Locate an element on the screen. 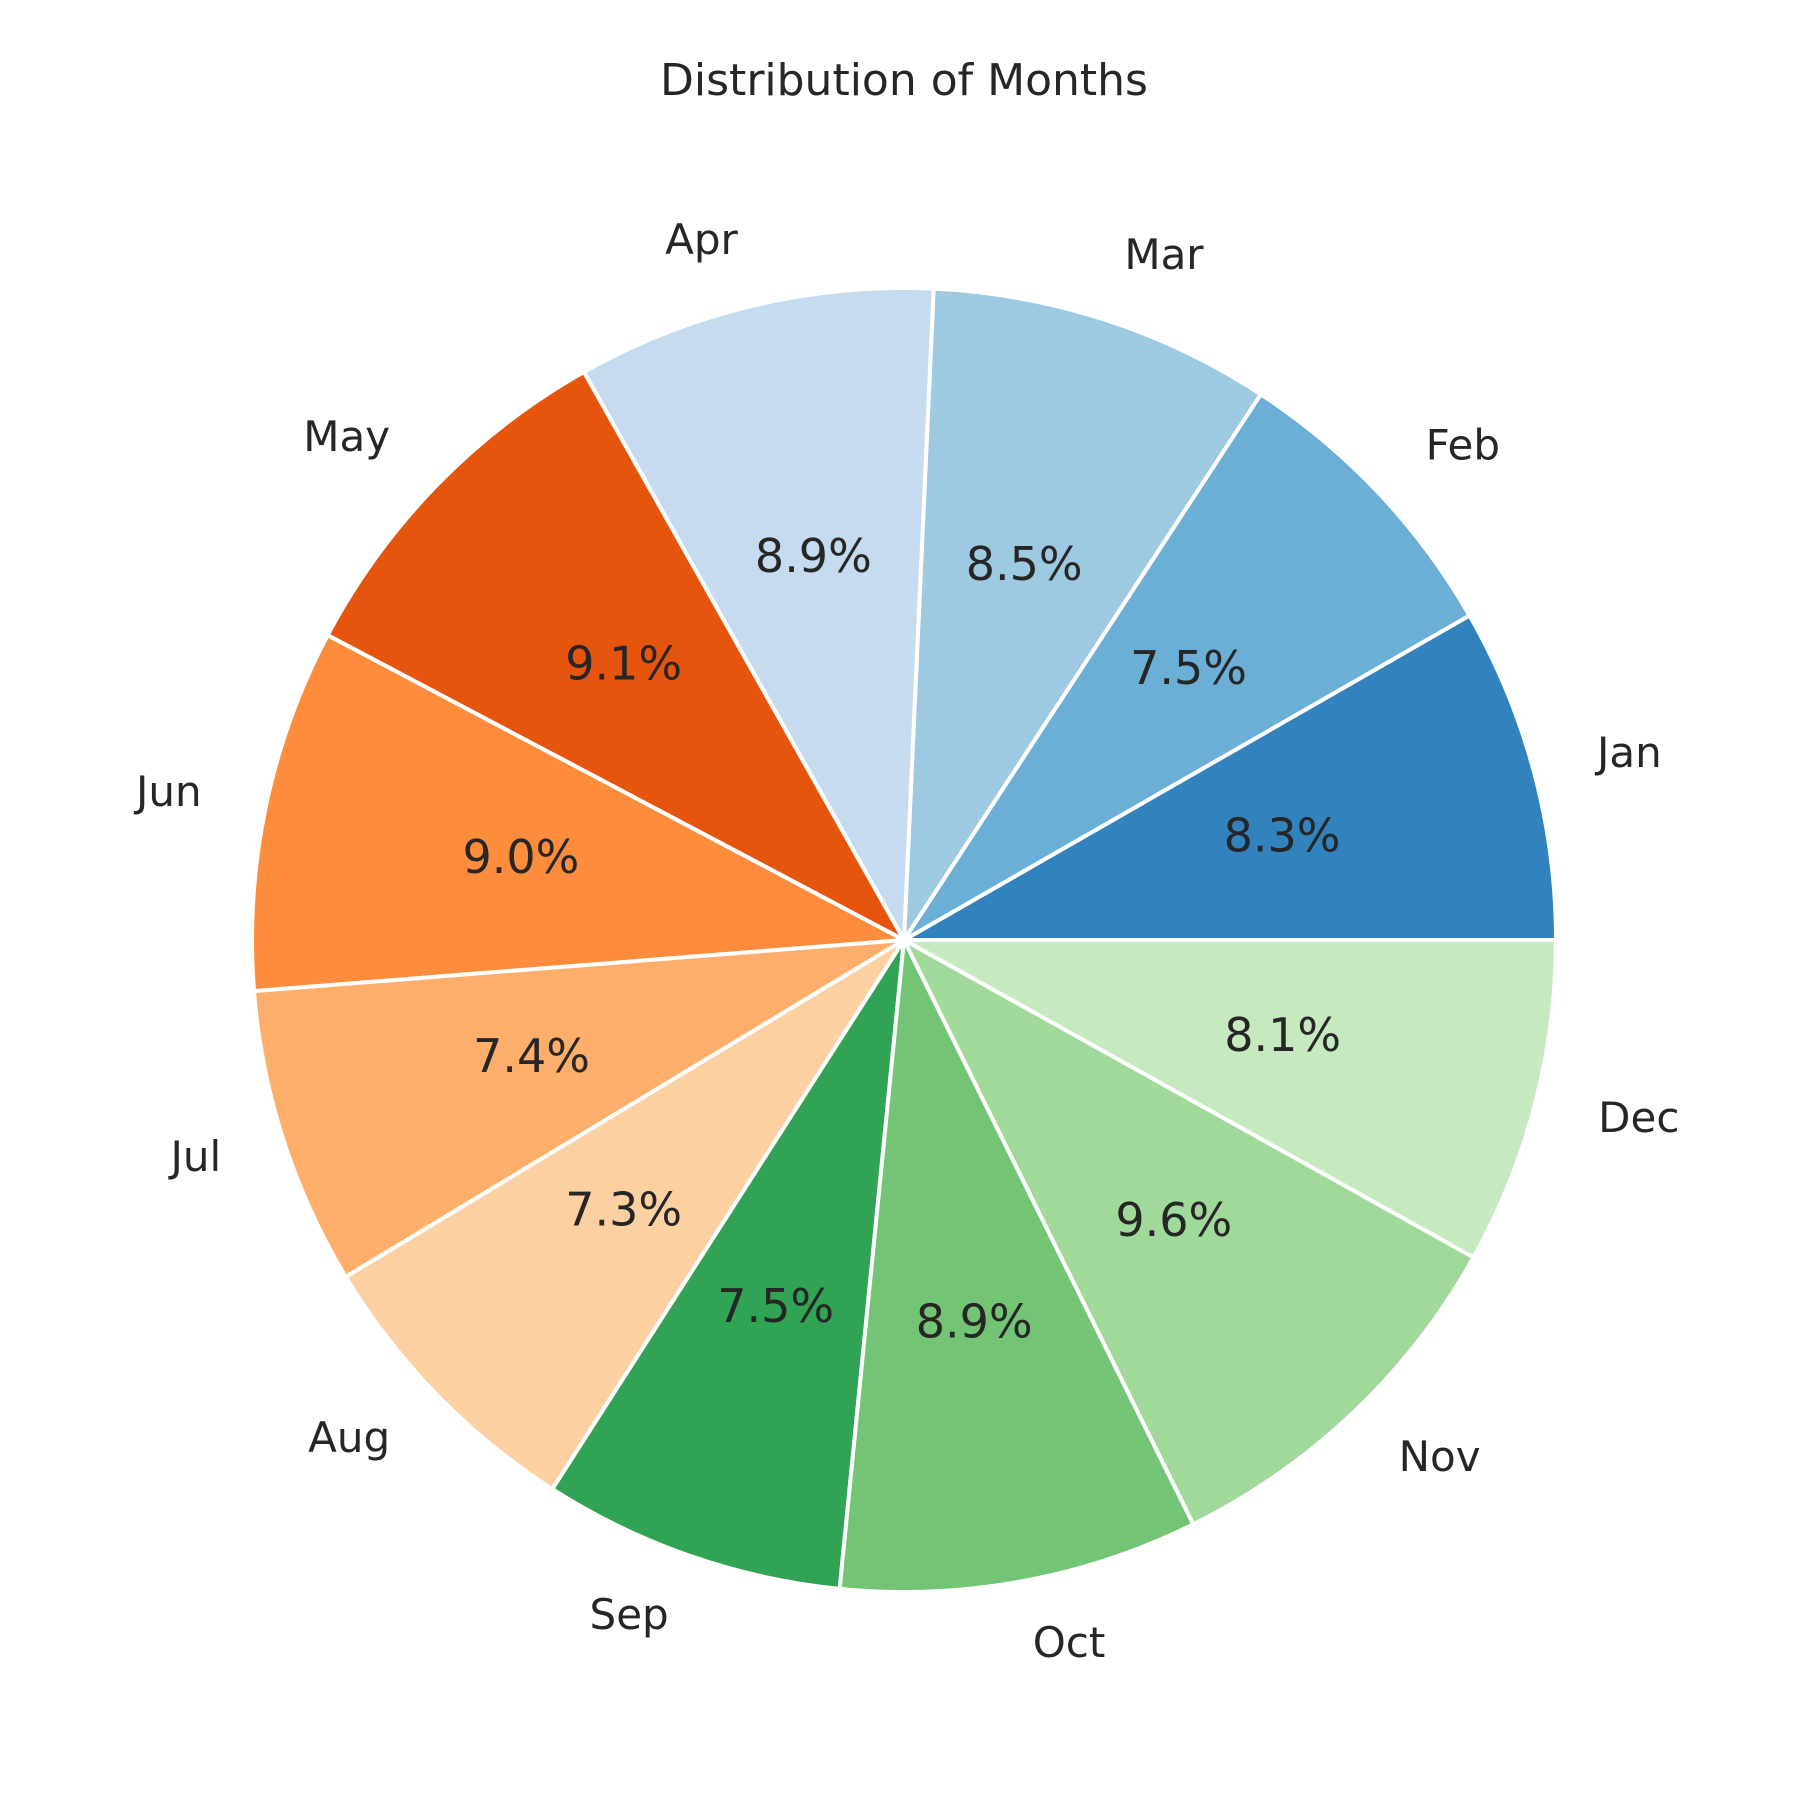 The image size is (1800, 1800). slice-pct-aug: 7.3% is located at coordinates (623, 1209).